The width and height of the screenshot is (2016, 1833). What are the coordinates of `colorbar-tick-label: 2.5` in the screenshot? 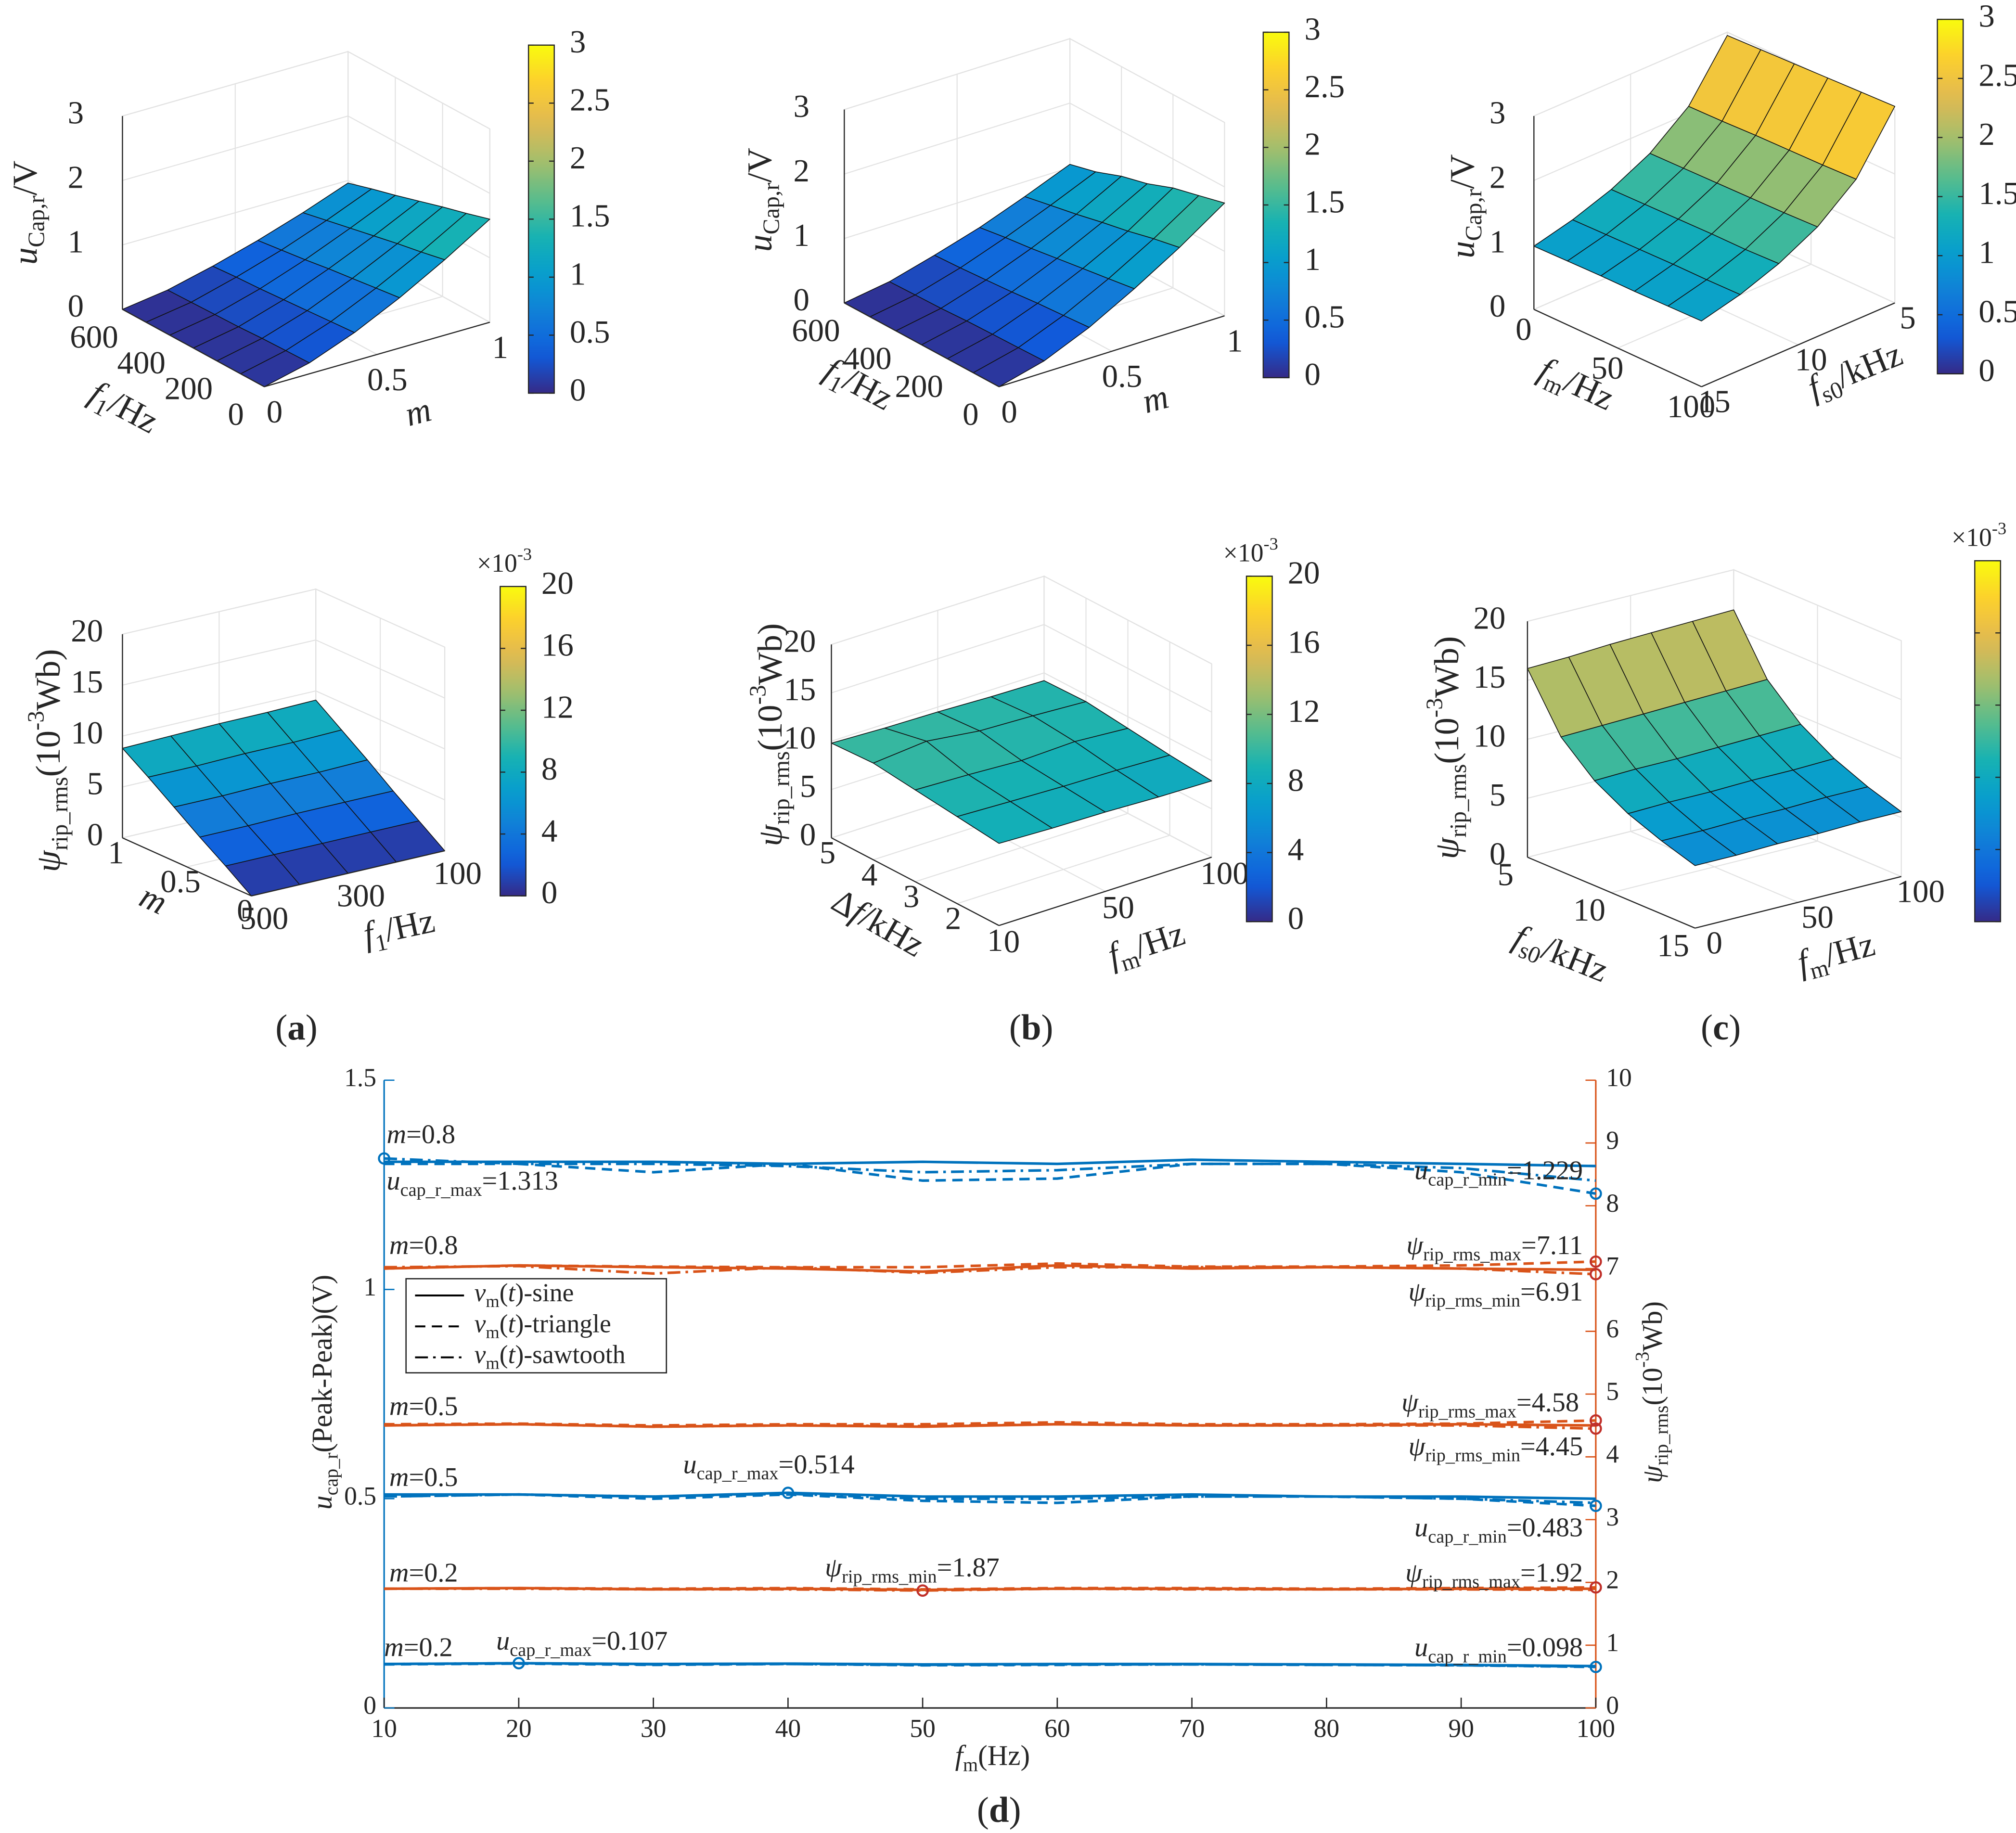 It's located at (1325, 86).